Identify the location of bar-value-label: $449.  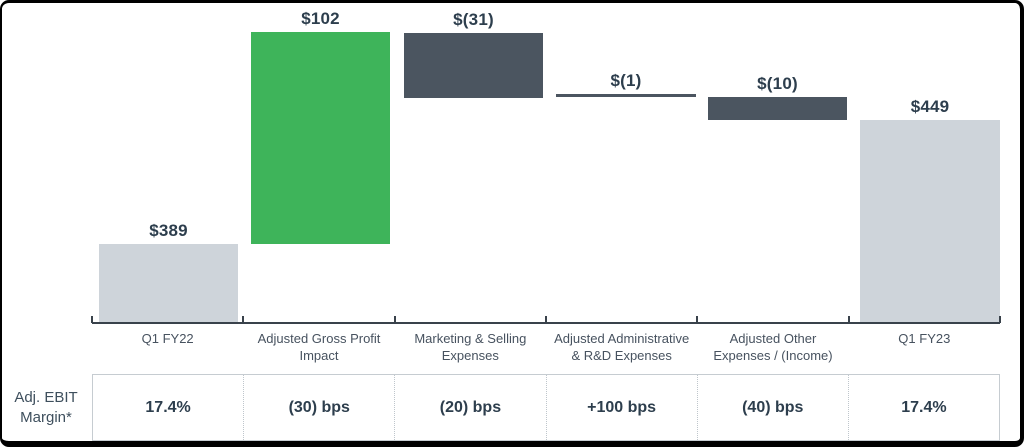
(930, 106).